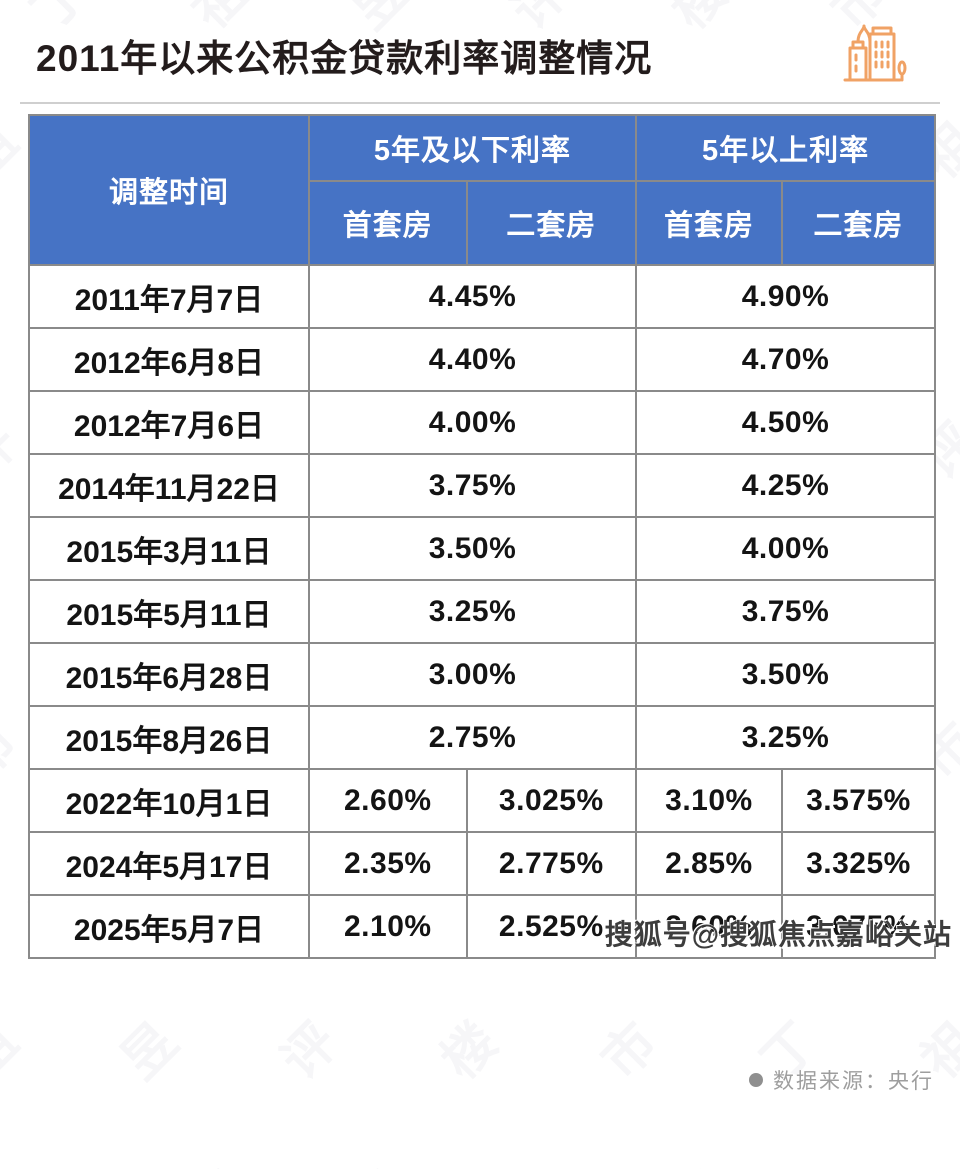 This screenshot has width=960, height=1169. I want to click on adjust-date-cell: 2025年5月7日, so click(169, 926).